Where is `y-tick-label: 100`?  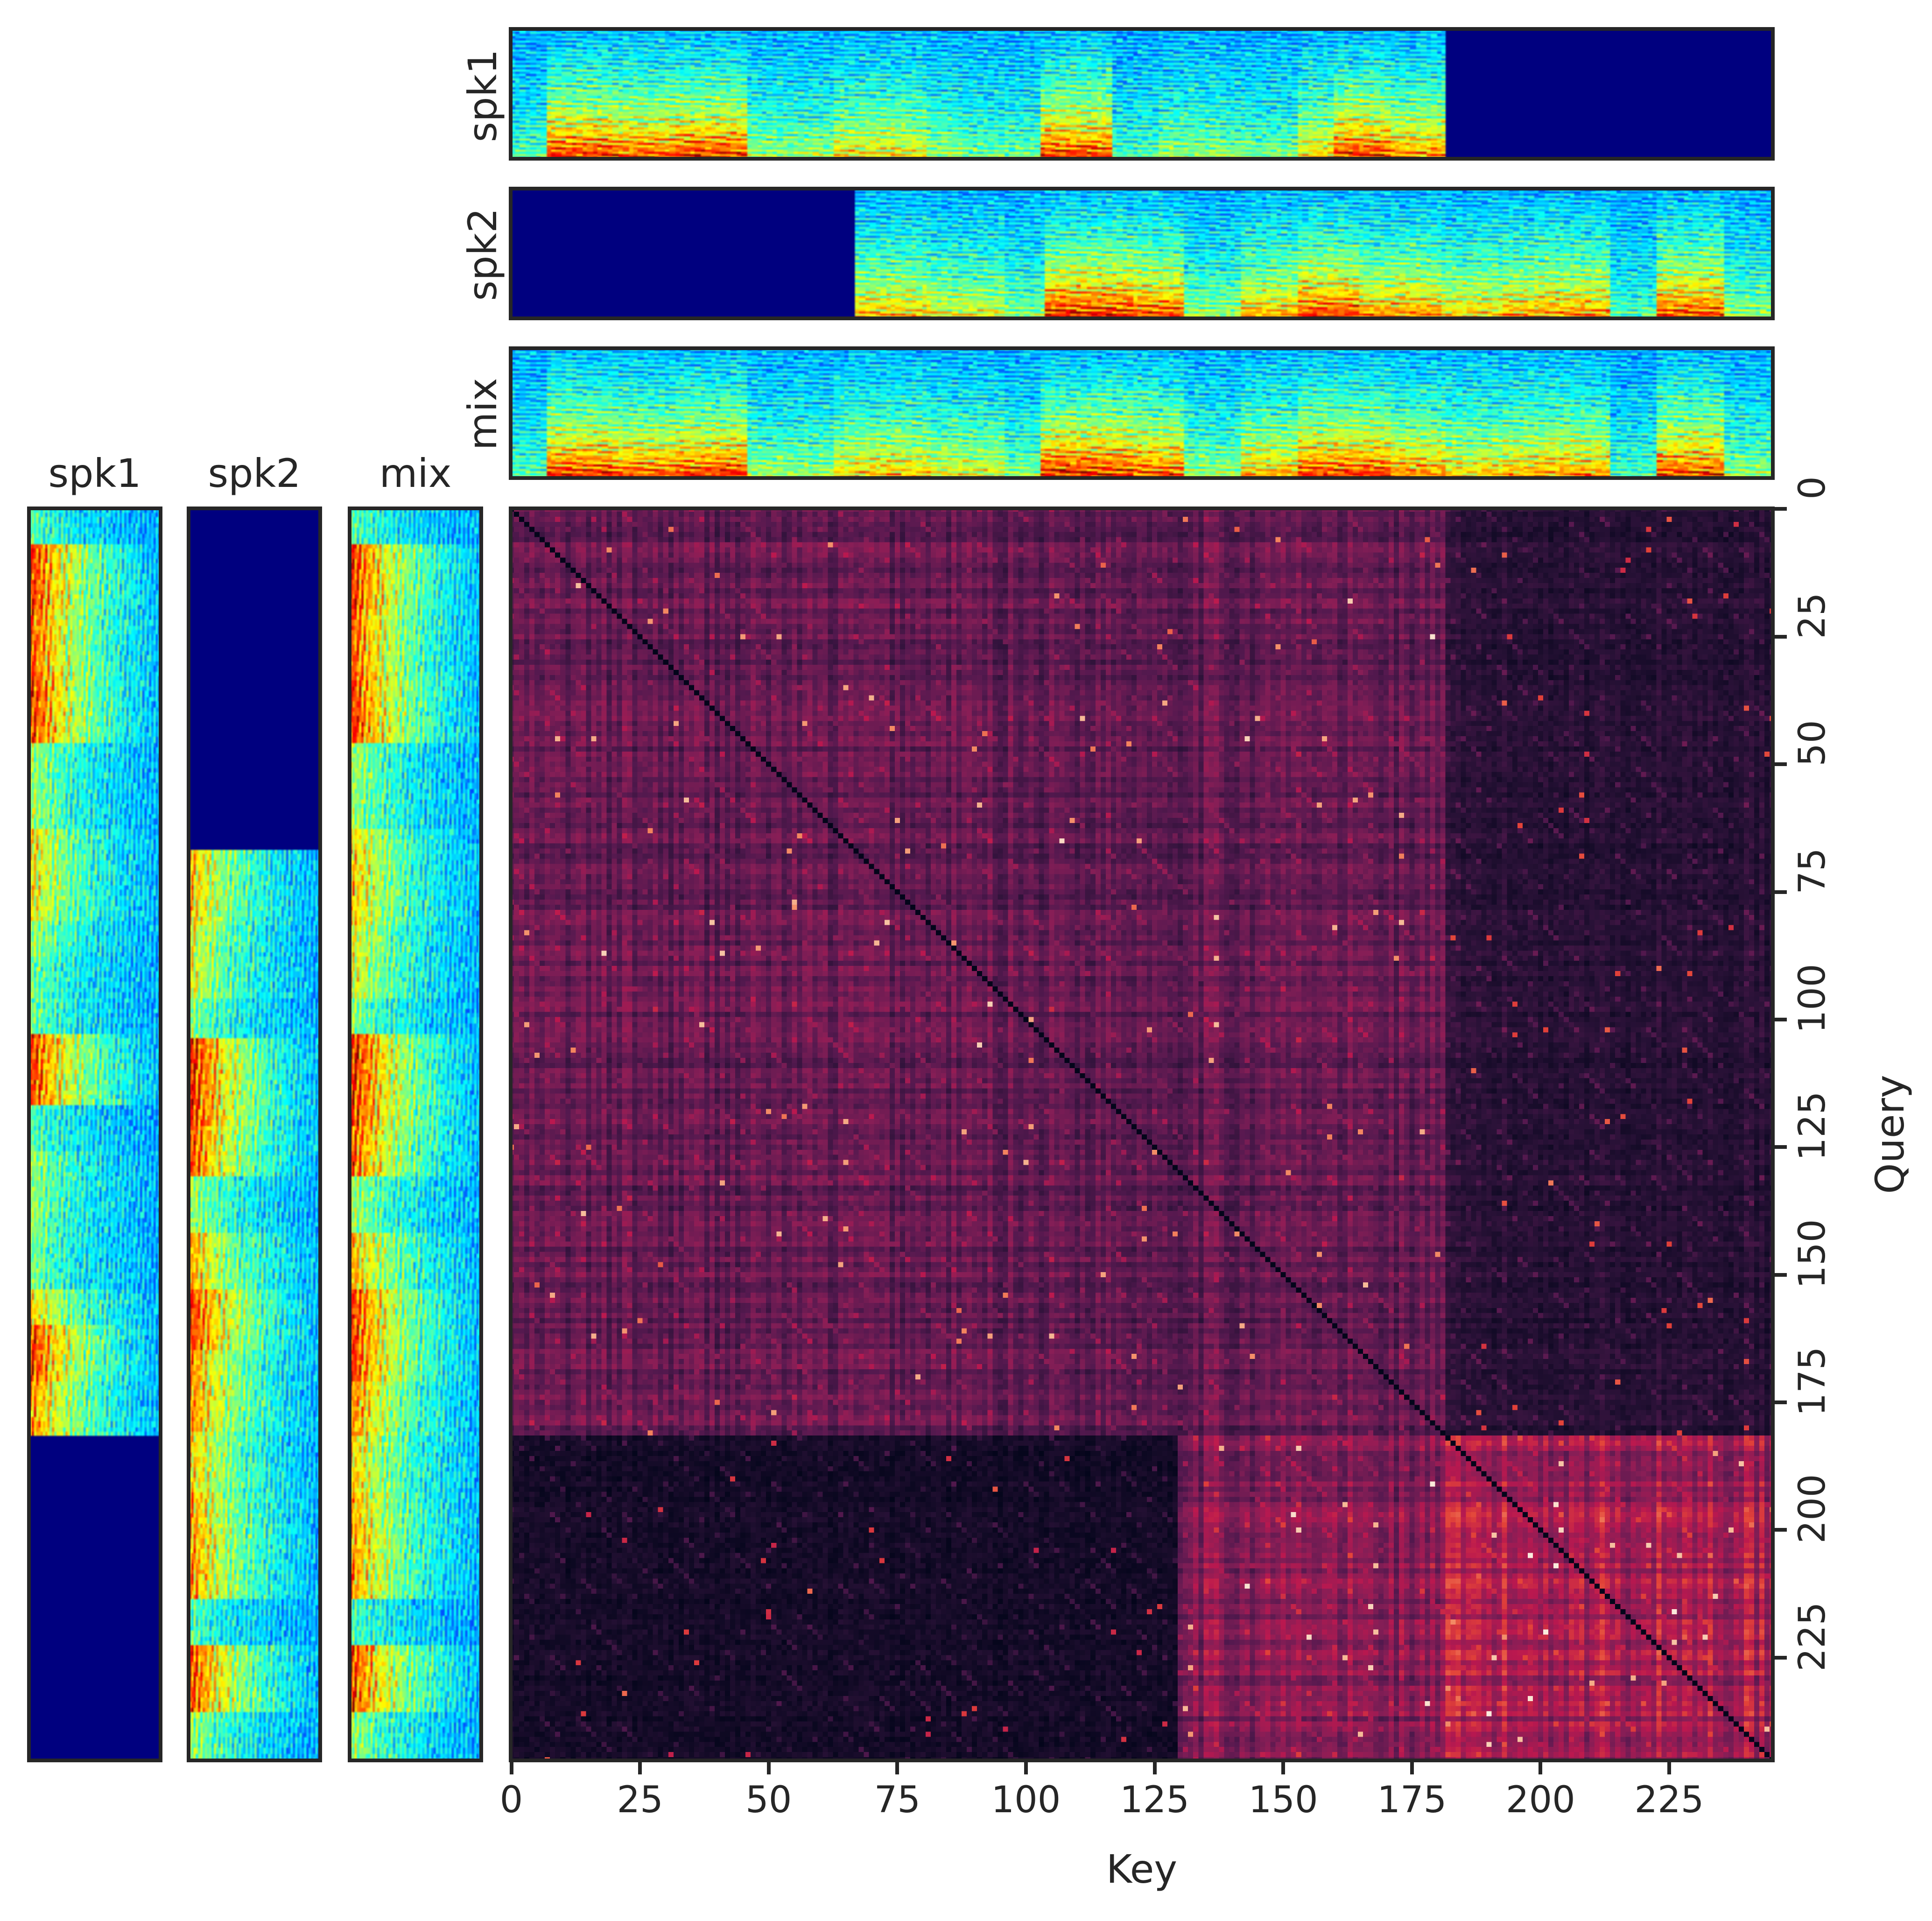 y-tick-label: 100 is located at coordinates (1813, 999).